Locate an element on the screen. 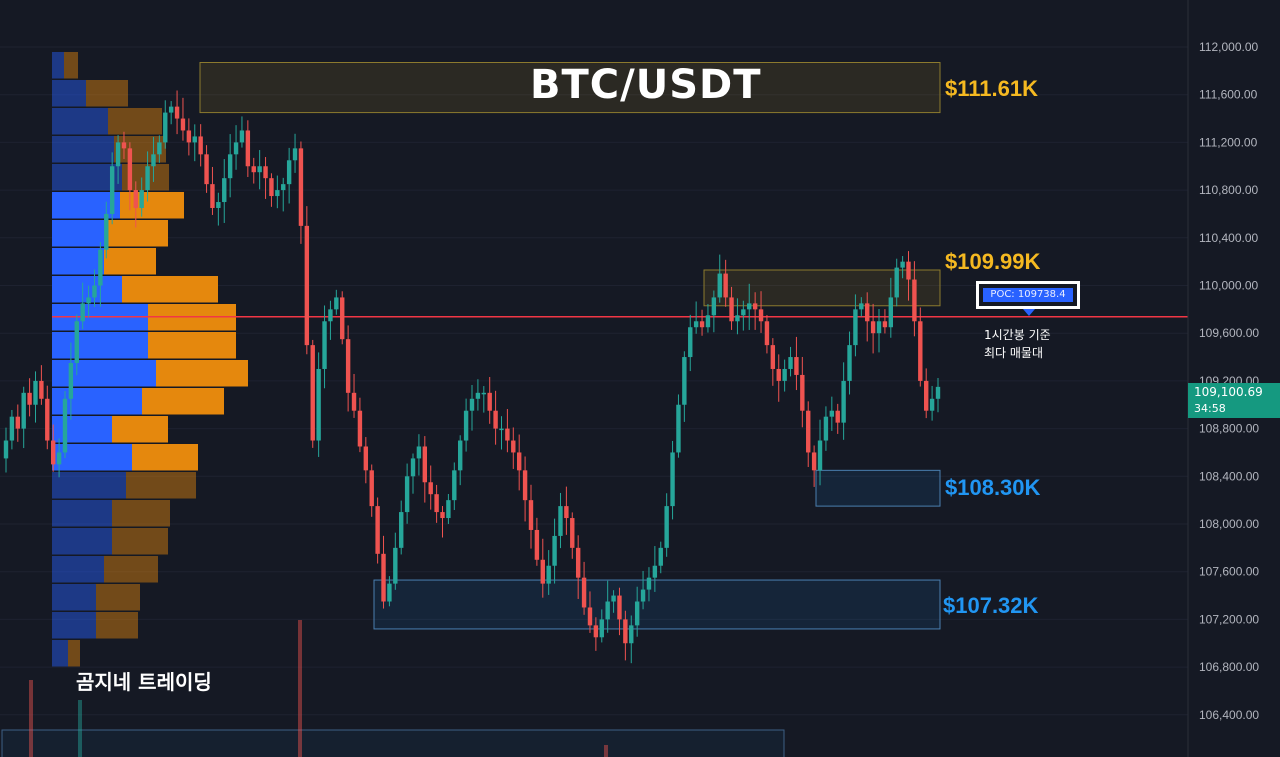  y-axis-tick-label: 106,400.00 is located at coordinates (1229, 715).